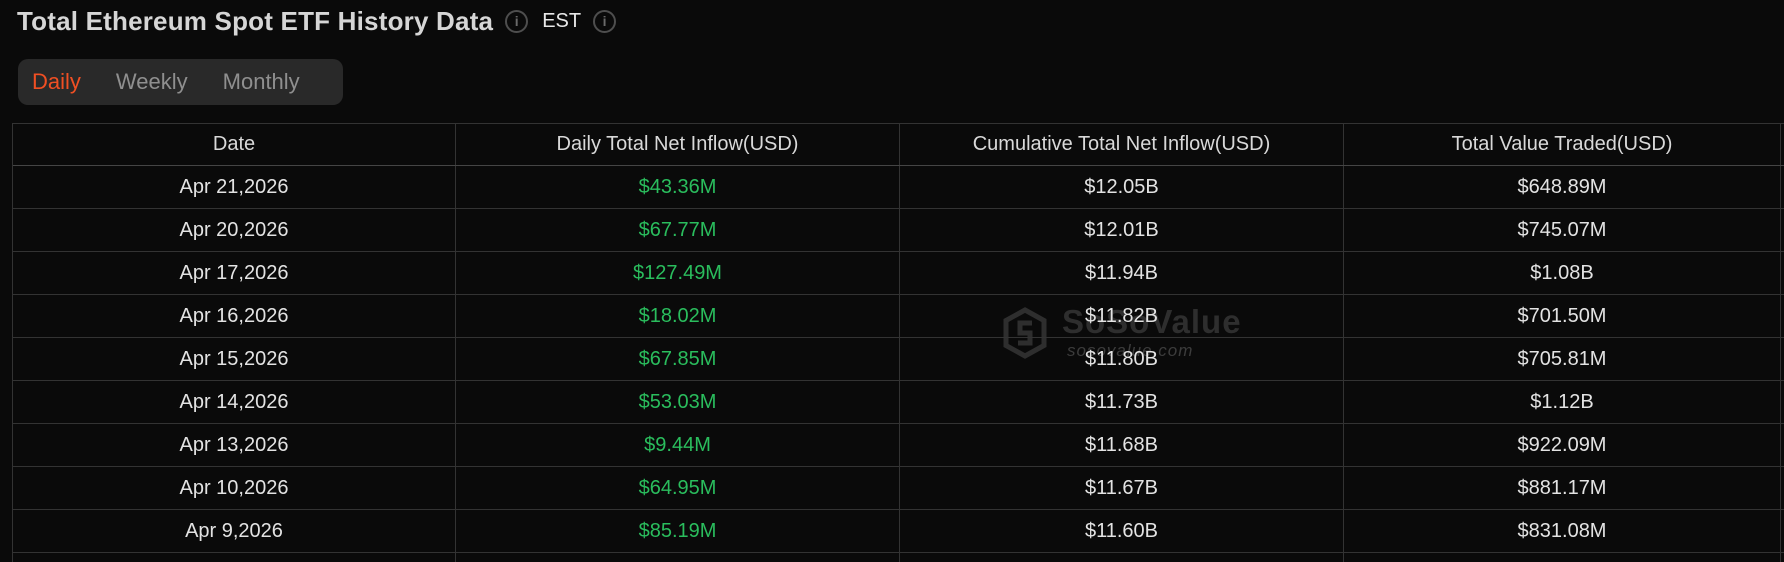  I want to click on table-row: Apr 9,2026 $85.19M $11.60B $831.08M, so click(898, 531).